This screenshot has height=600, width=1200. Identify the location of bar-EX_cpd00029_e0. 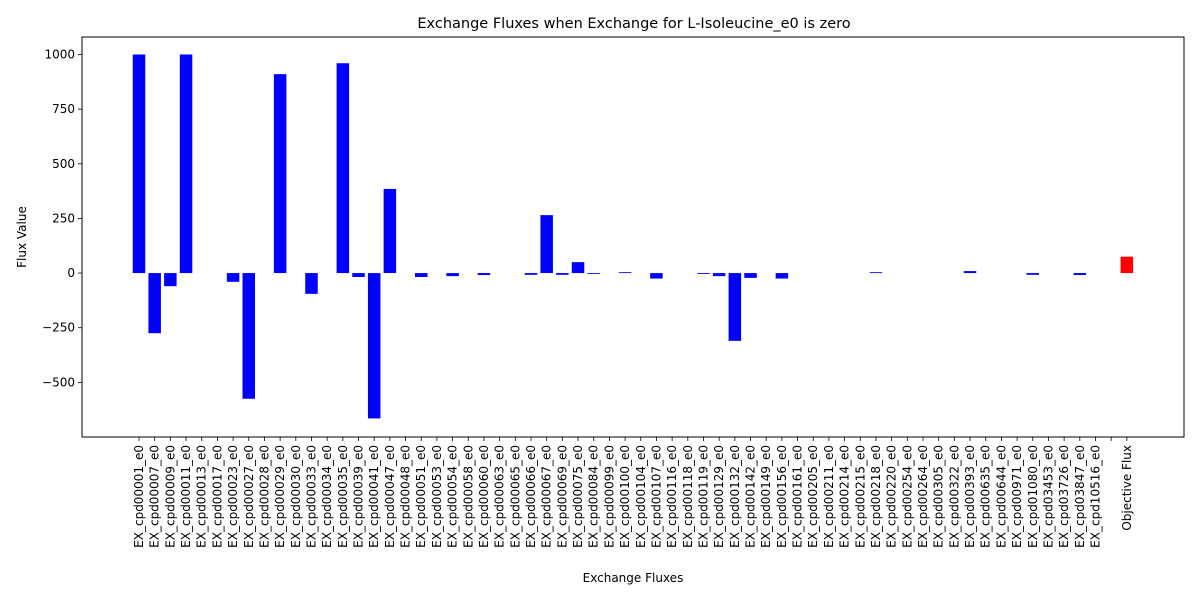
(280, 174).